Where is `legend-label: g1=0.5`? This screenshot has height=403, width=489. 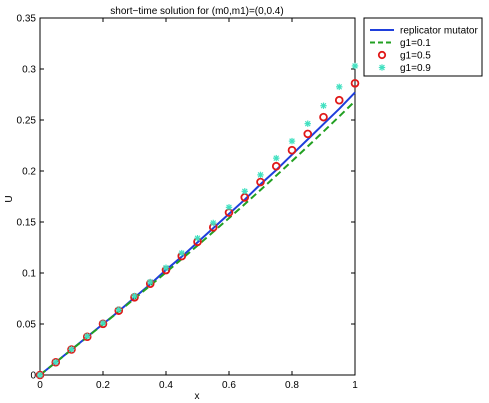 legend-label: g1=0.5 is located at coordinates (415, 56).